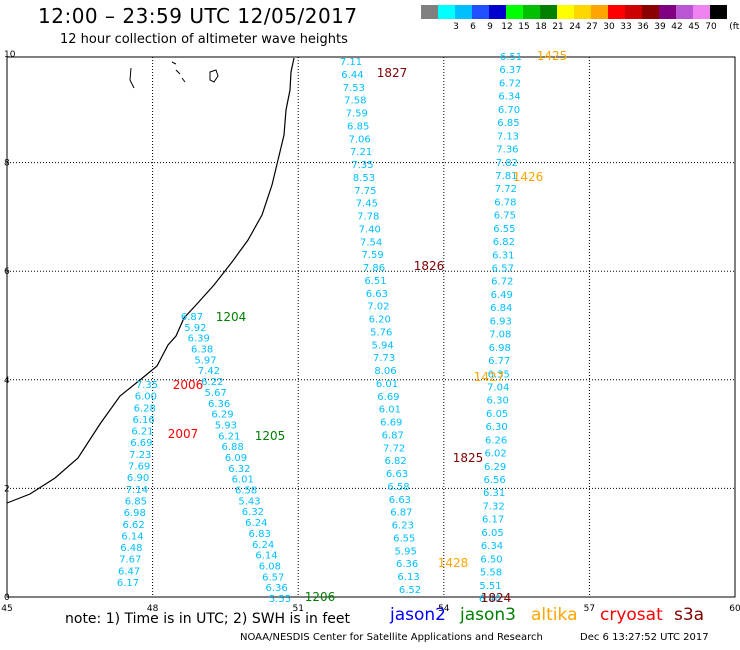 This screenshot has width=740, height=650. I want to click on legend-tick-label: 36, so click(643, 27).